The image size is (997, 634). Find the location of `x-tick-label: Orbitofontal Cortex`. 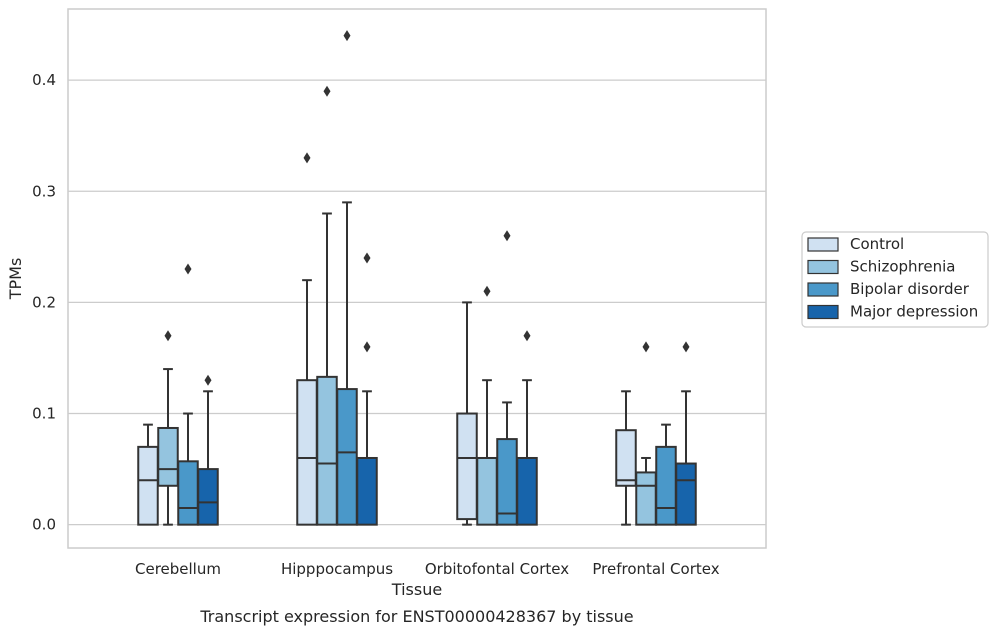

x-tick-label: Orbitofontal Cortex is located at coordinates (497, 569).